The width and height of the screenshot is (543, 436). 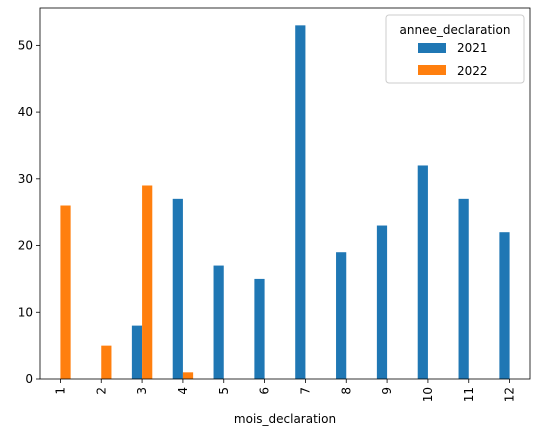 I want to click on x-tick-label-4: 4, so click(x=183, y=391).